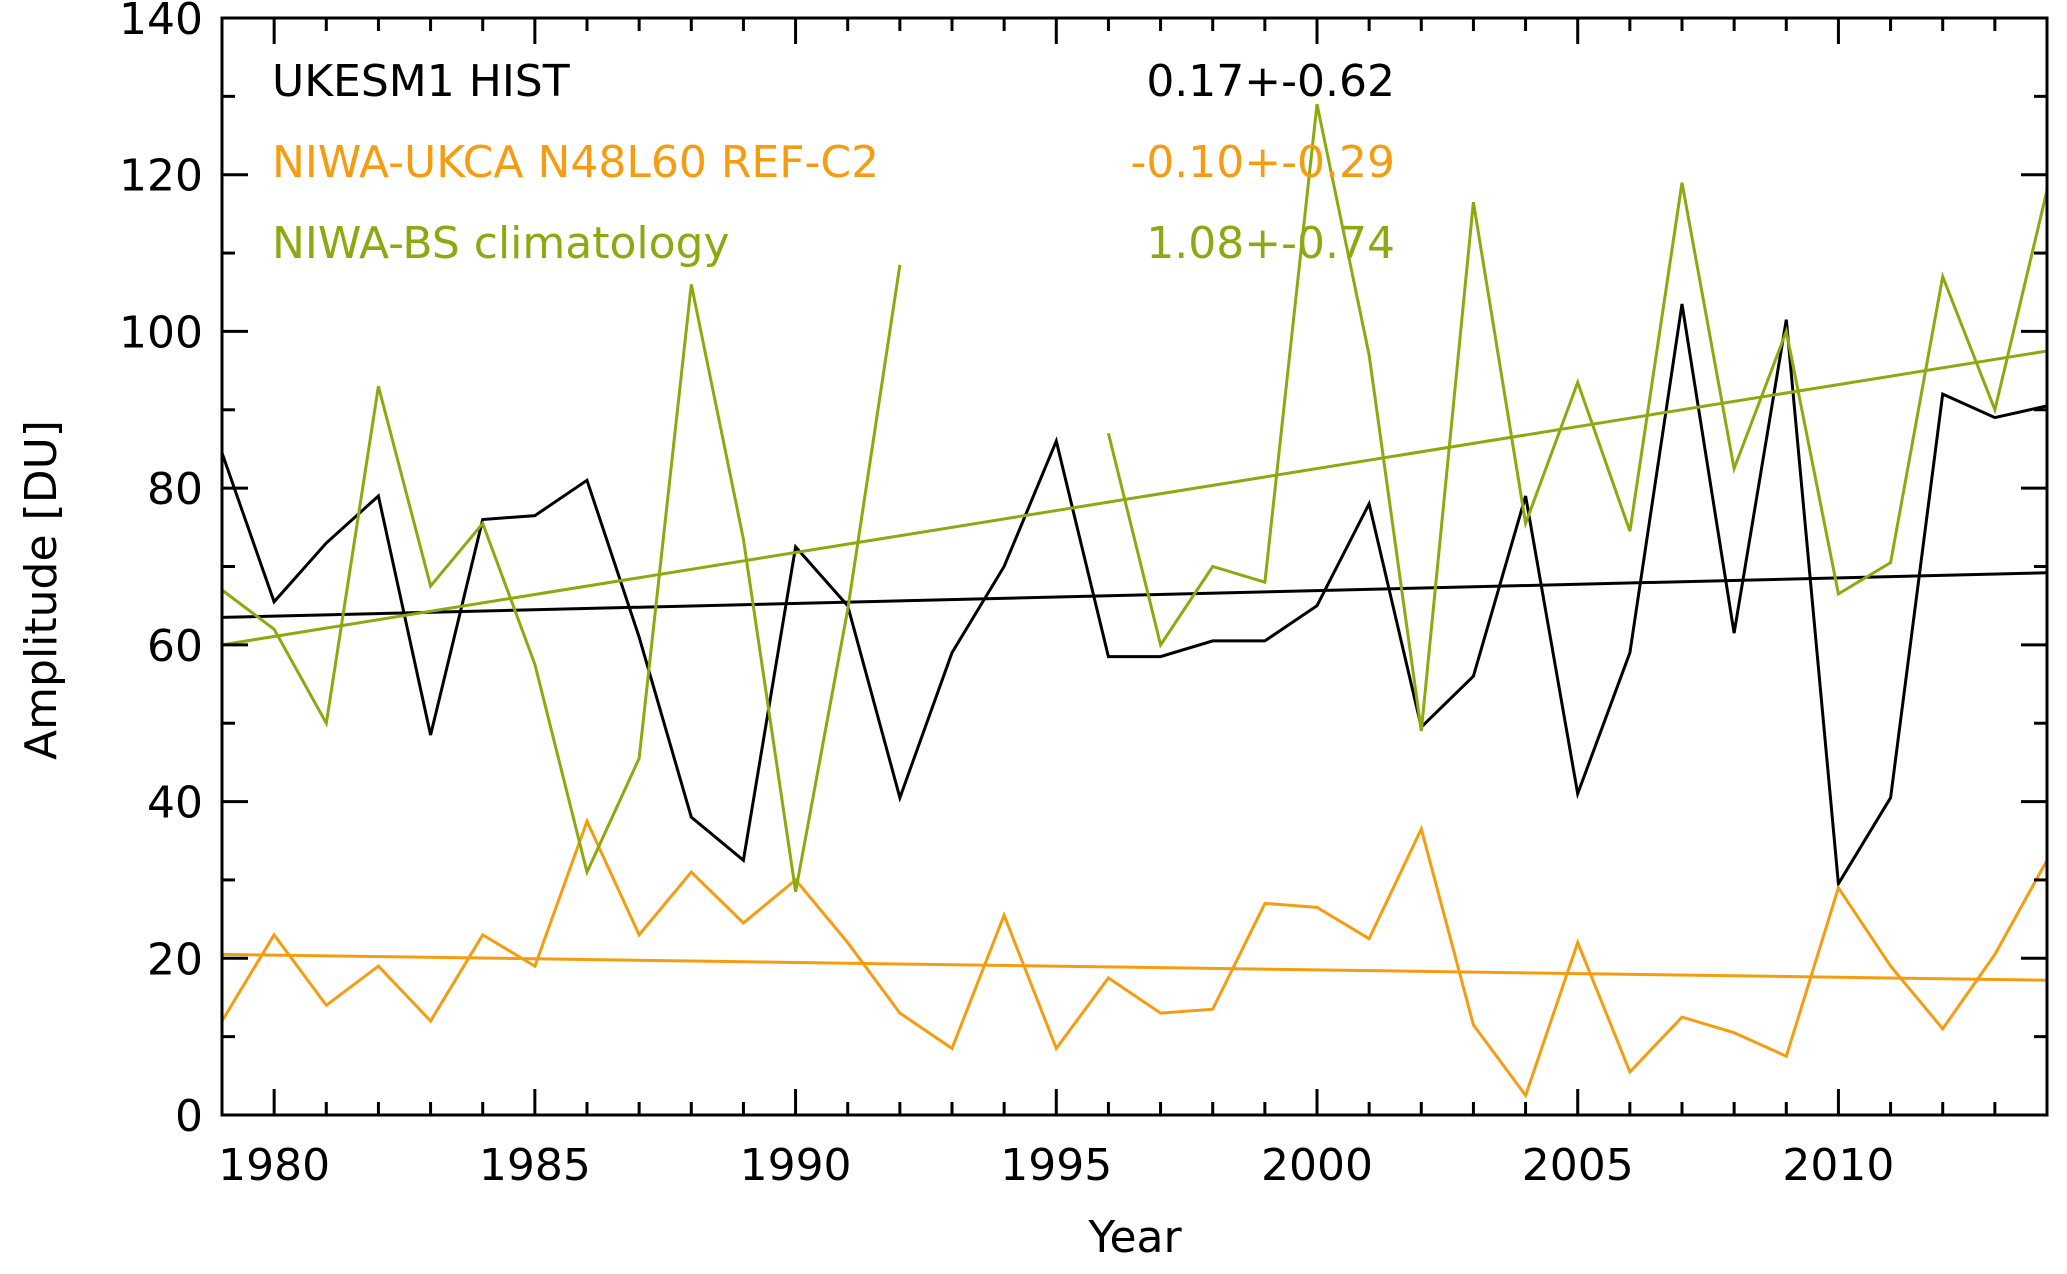  Describe the element at coordinates (421, 81) in the screenshot. I see `legend-label-0: UKESM1 HIST` at that location.